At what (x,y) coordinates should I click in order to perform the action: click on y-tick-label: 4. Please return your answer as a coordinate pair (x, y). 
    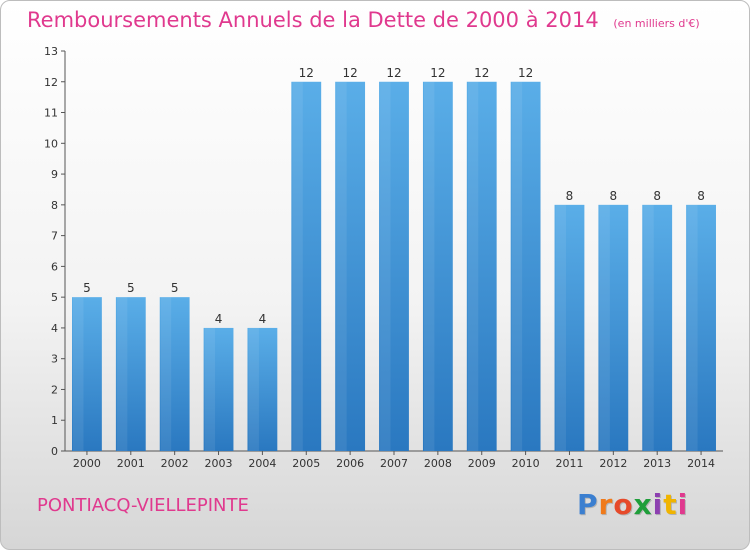
    Looking at the image, I should click on (54, 328).